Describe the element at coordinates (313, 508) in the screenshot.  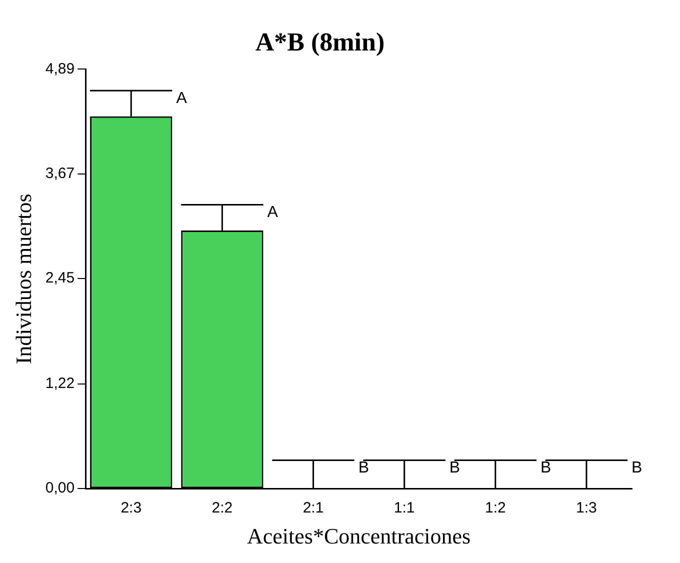
I see `x-tick-label: 2:1` at that location.